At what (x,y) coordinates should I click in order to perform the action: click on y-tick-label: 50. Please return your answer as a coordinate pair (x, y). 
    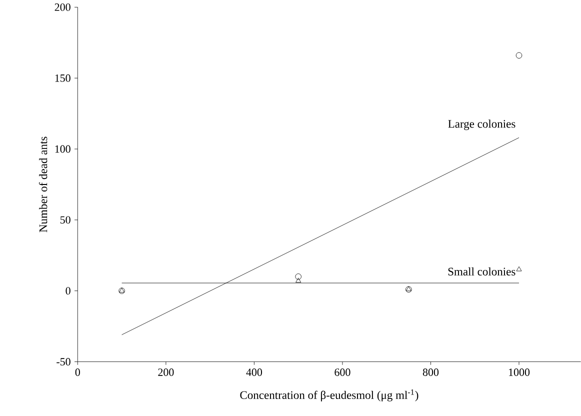
    Looking at the image, I should click on (65, 220).